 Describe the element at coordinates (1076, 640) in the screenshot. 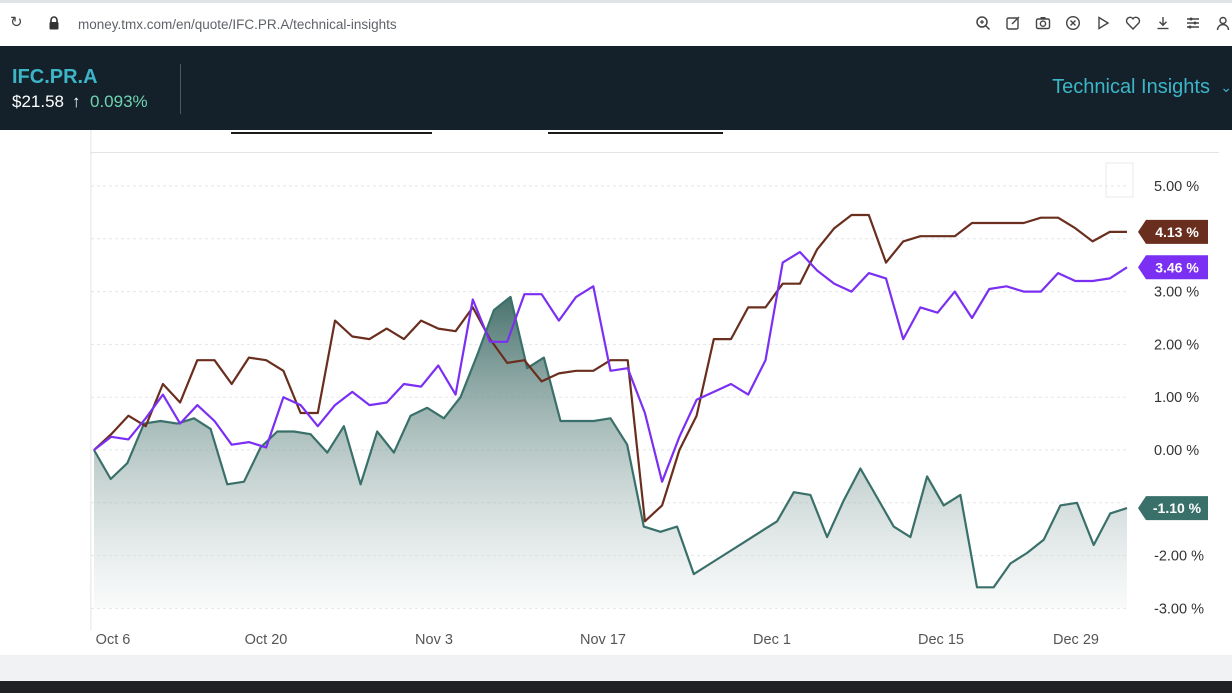

I see `x-tick-label: Dec 29` at that location.